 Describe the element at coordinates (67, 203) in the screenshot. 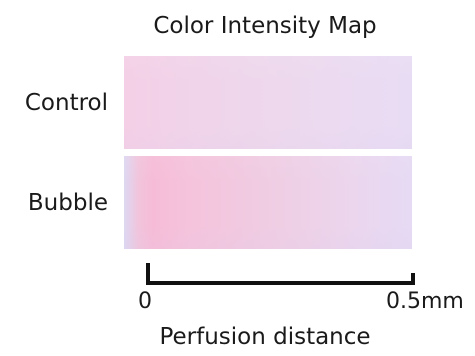

I see `row-label-bubble: Bubble` at that location.